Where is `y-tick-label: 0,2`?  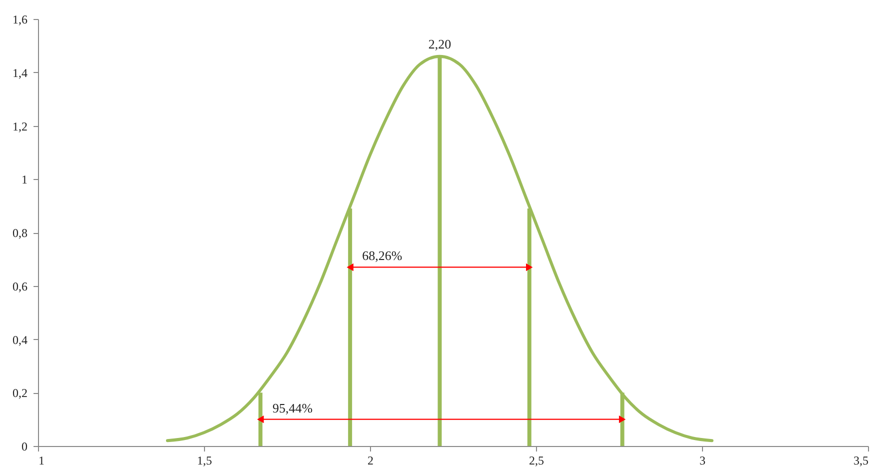 y-tick-label: 0,2 is located at coordinates (20, 393).